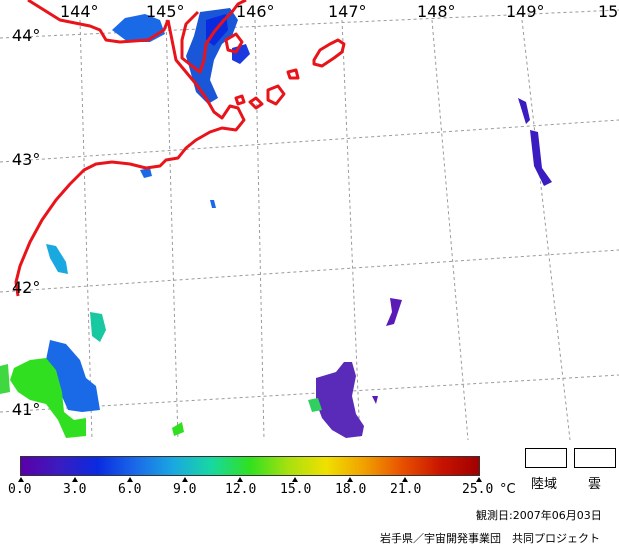 Image resolution: width=619 pixels, height=546 pixels. What do you see at coordinates (315, 405) in the screenshot?
I see `sst-patch-south-green` at bounding box center [315, 405].